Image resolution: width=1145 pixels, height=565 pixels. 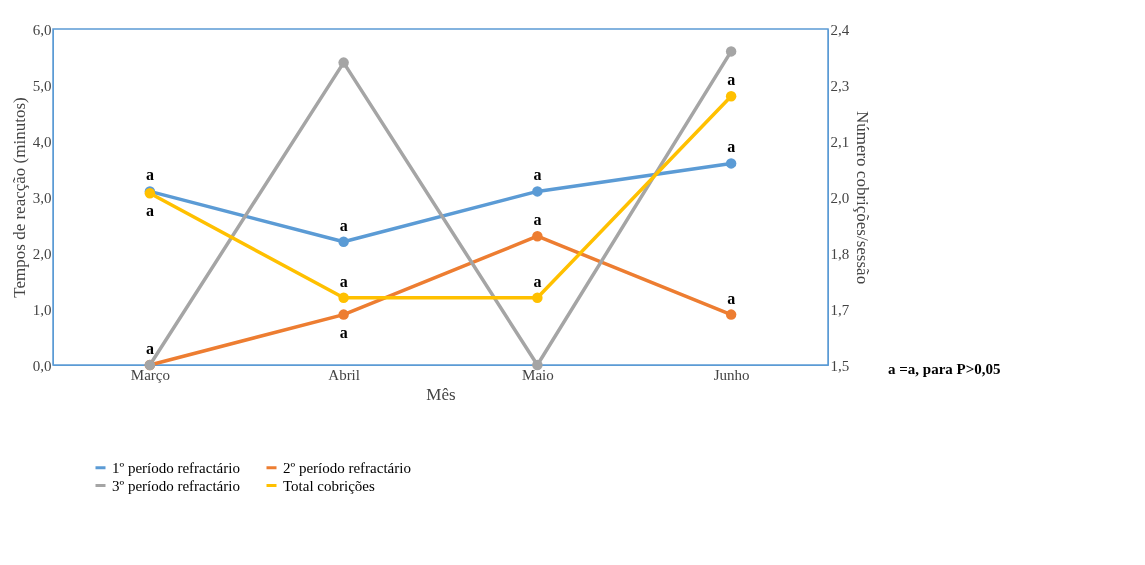 What do you see at coordinates (944, 369) in the screenshot?
I see `text: a =a, para P>0,05` at bounding box center [944, 369].